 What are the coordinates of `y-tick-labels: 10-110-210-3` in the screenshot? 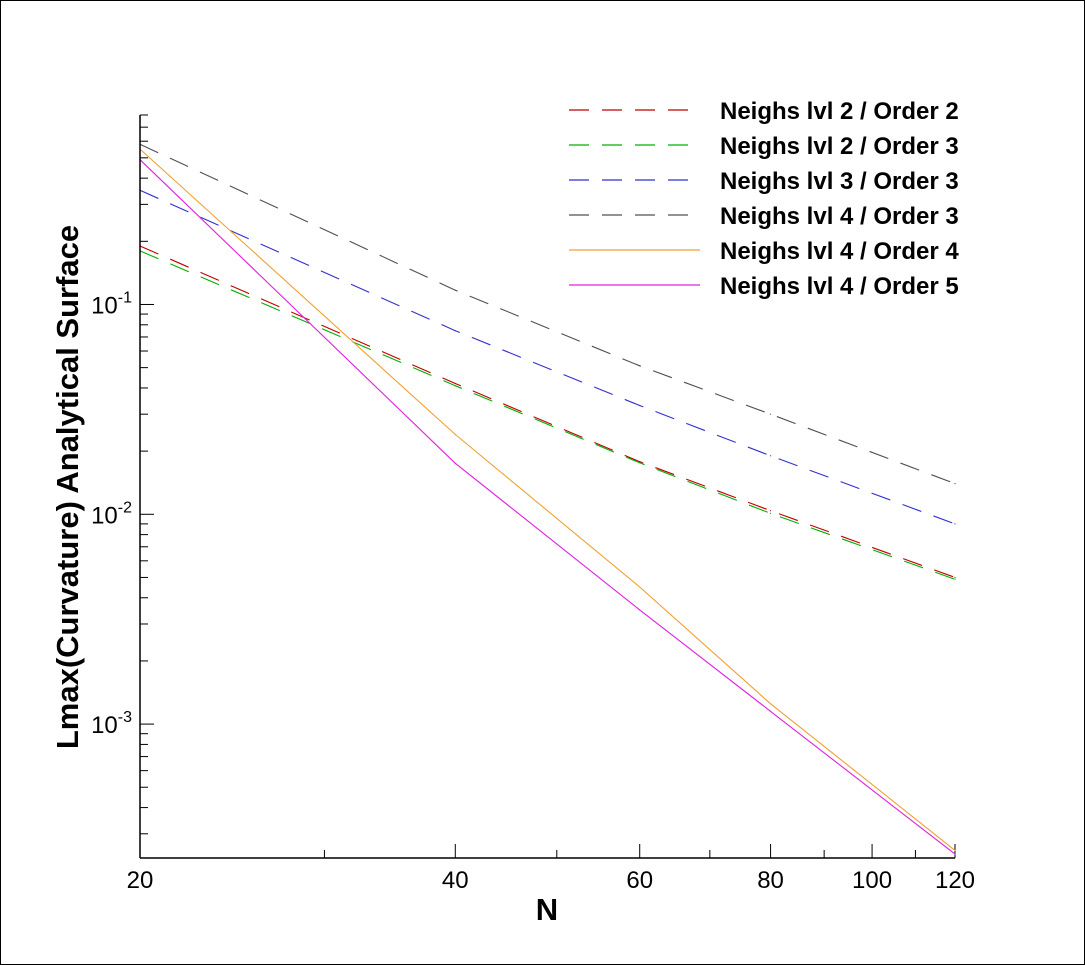 It's located at (111, 514).